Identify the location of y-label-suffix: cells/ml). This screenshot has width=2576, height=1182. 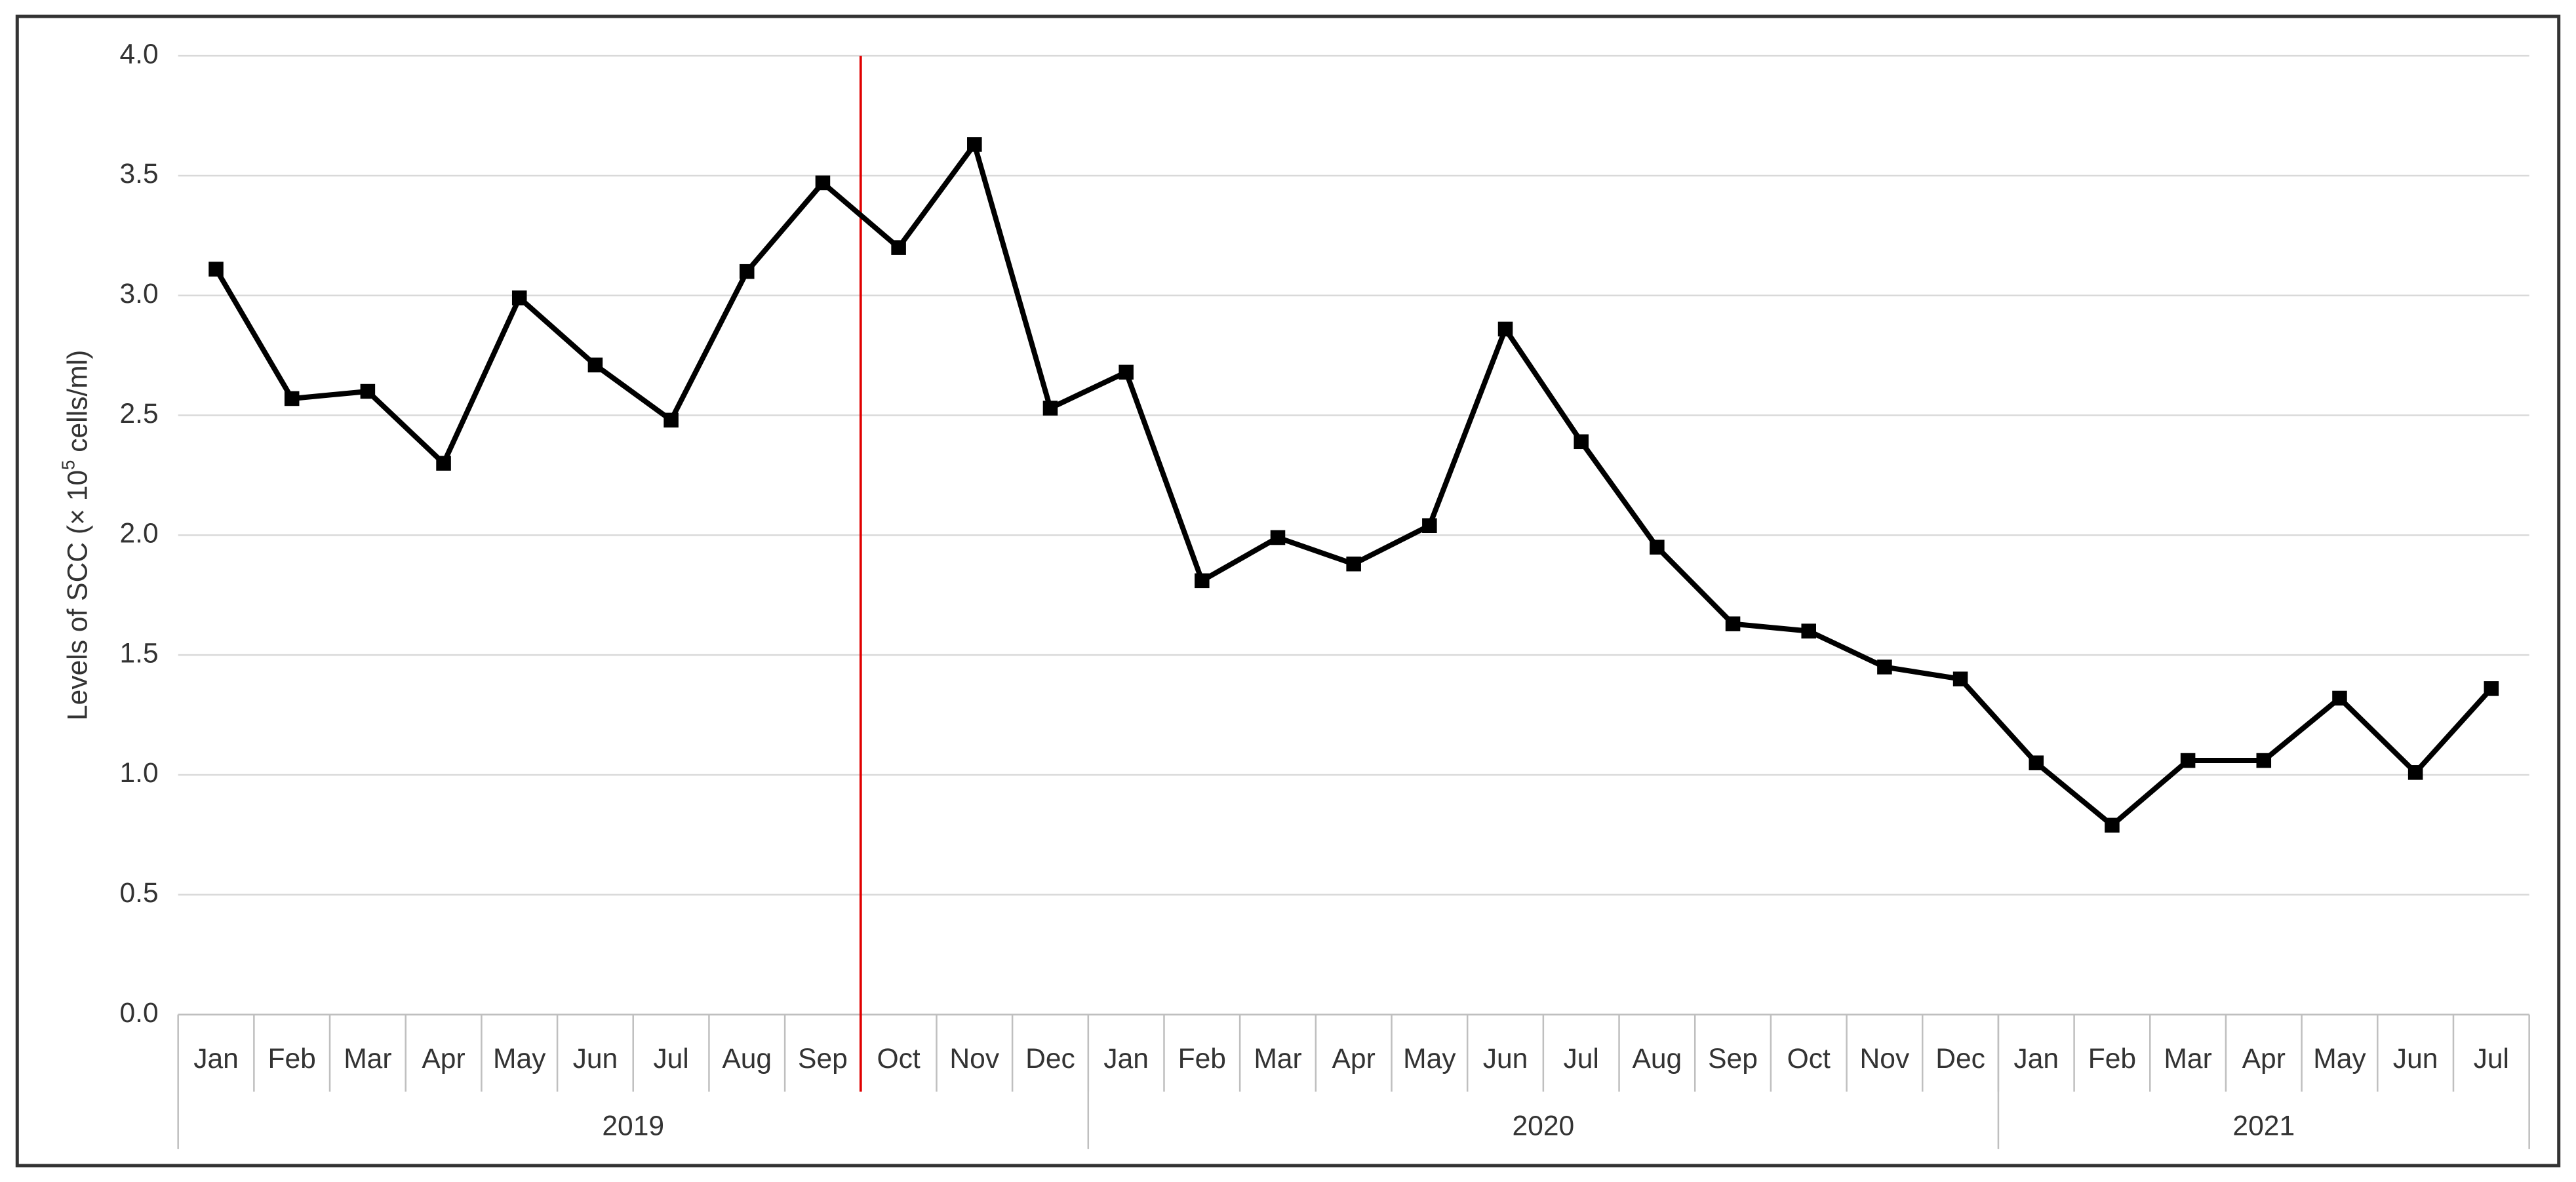
(78, 405).